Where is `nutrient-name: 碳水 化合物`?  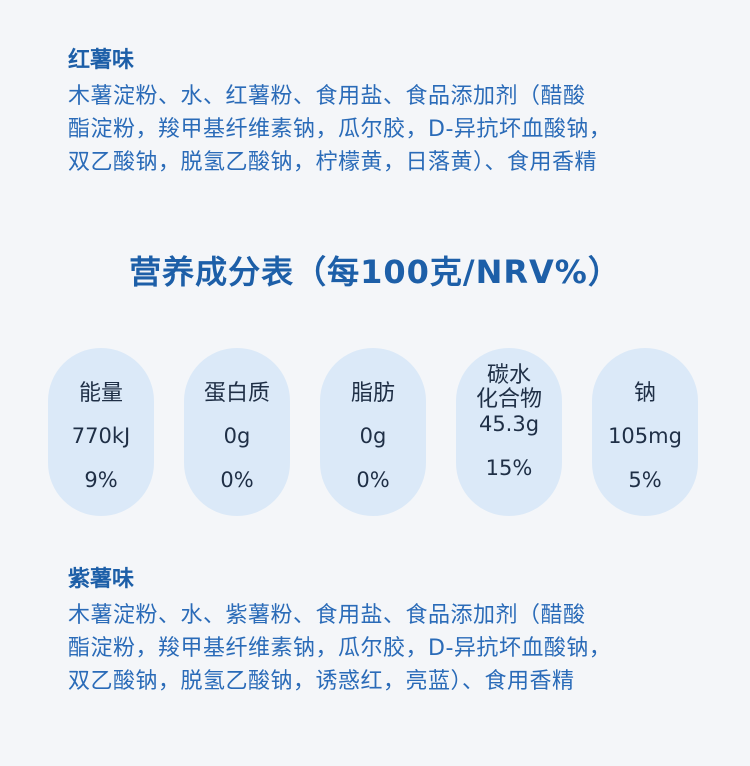
nutrient-name: 碳水 化合物 is located at coordinates (509, 388).